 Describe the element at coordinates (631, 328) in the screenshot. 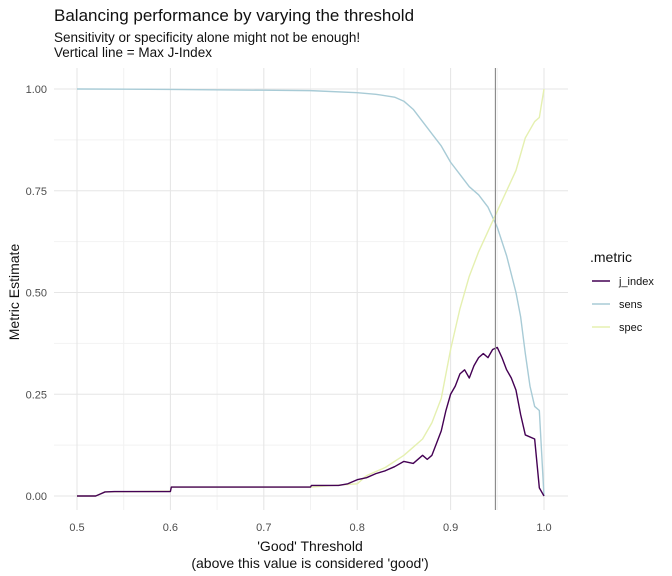

I see `legend-label-spec: spec` at that location.